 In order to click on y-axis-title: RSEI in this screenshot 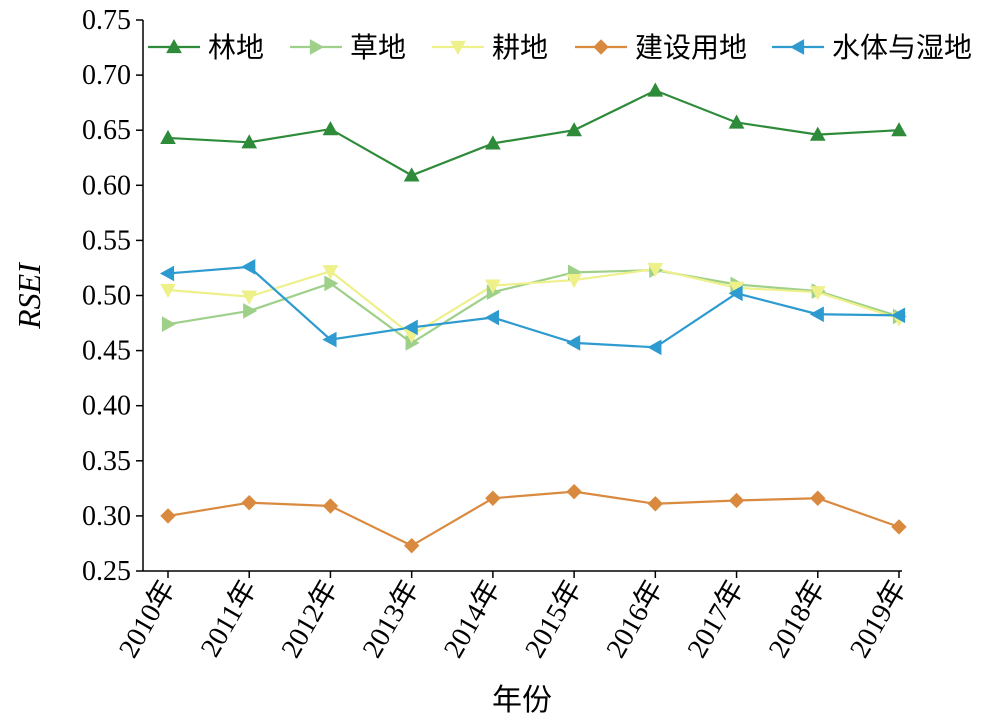, I will do `click(29, 296)`.